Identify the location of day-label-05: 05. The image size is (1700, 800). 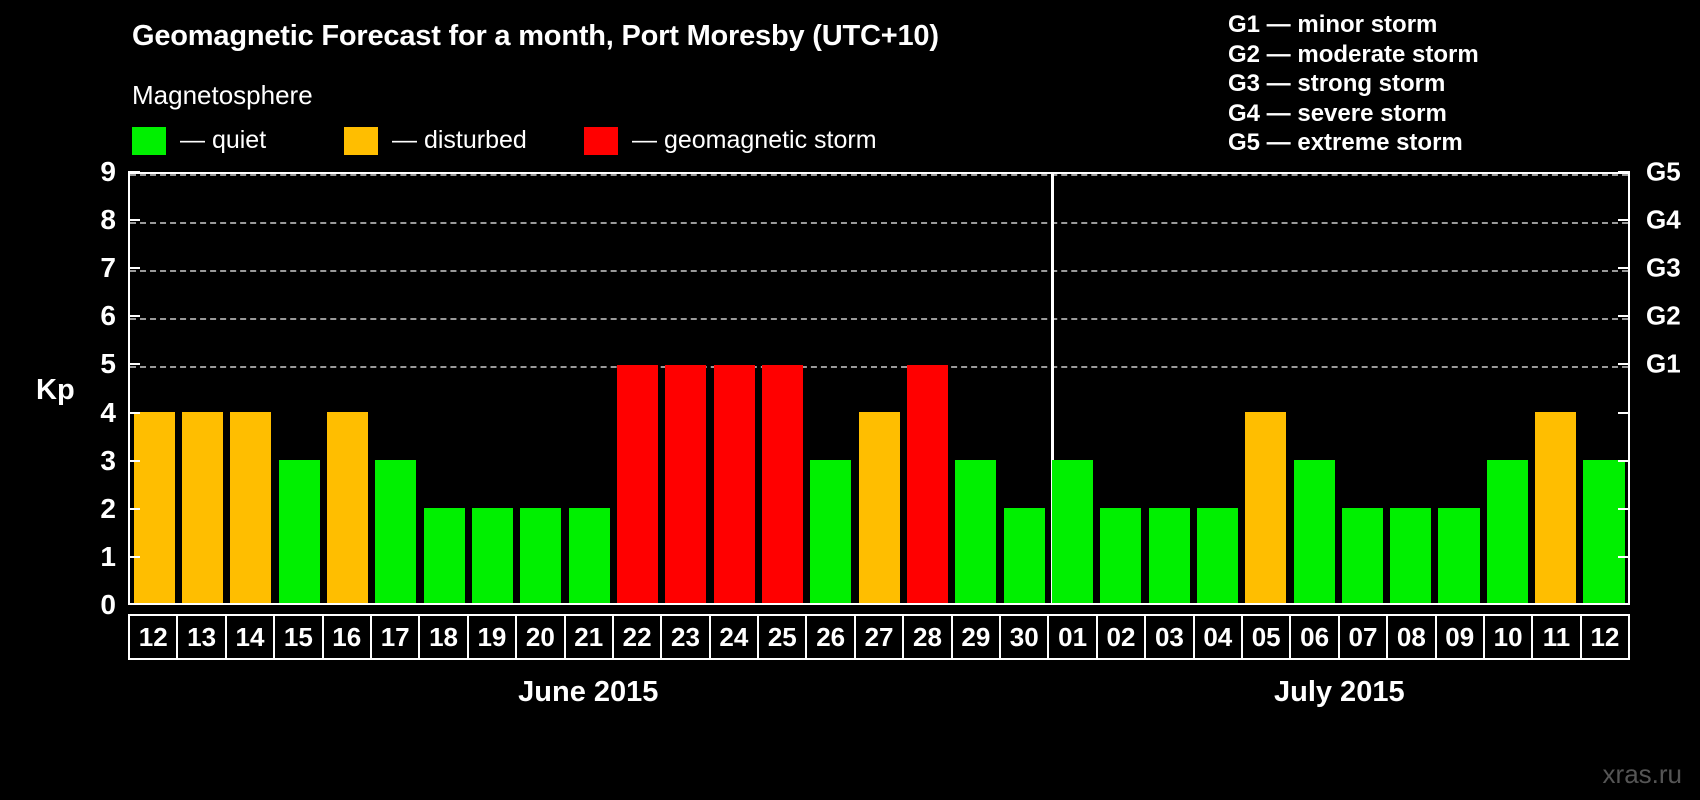
(1267, 637).